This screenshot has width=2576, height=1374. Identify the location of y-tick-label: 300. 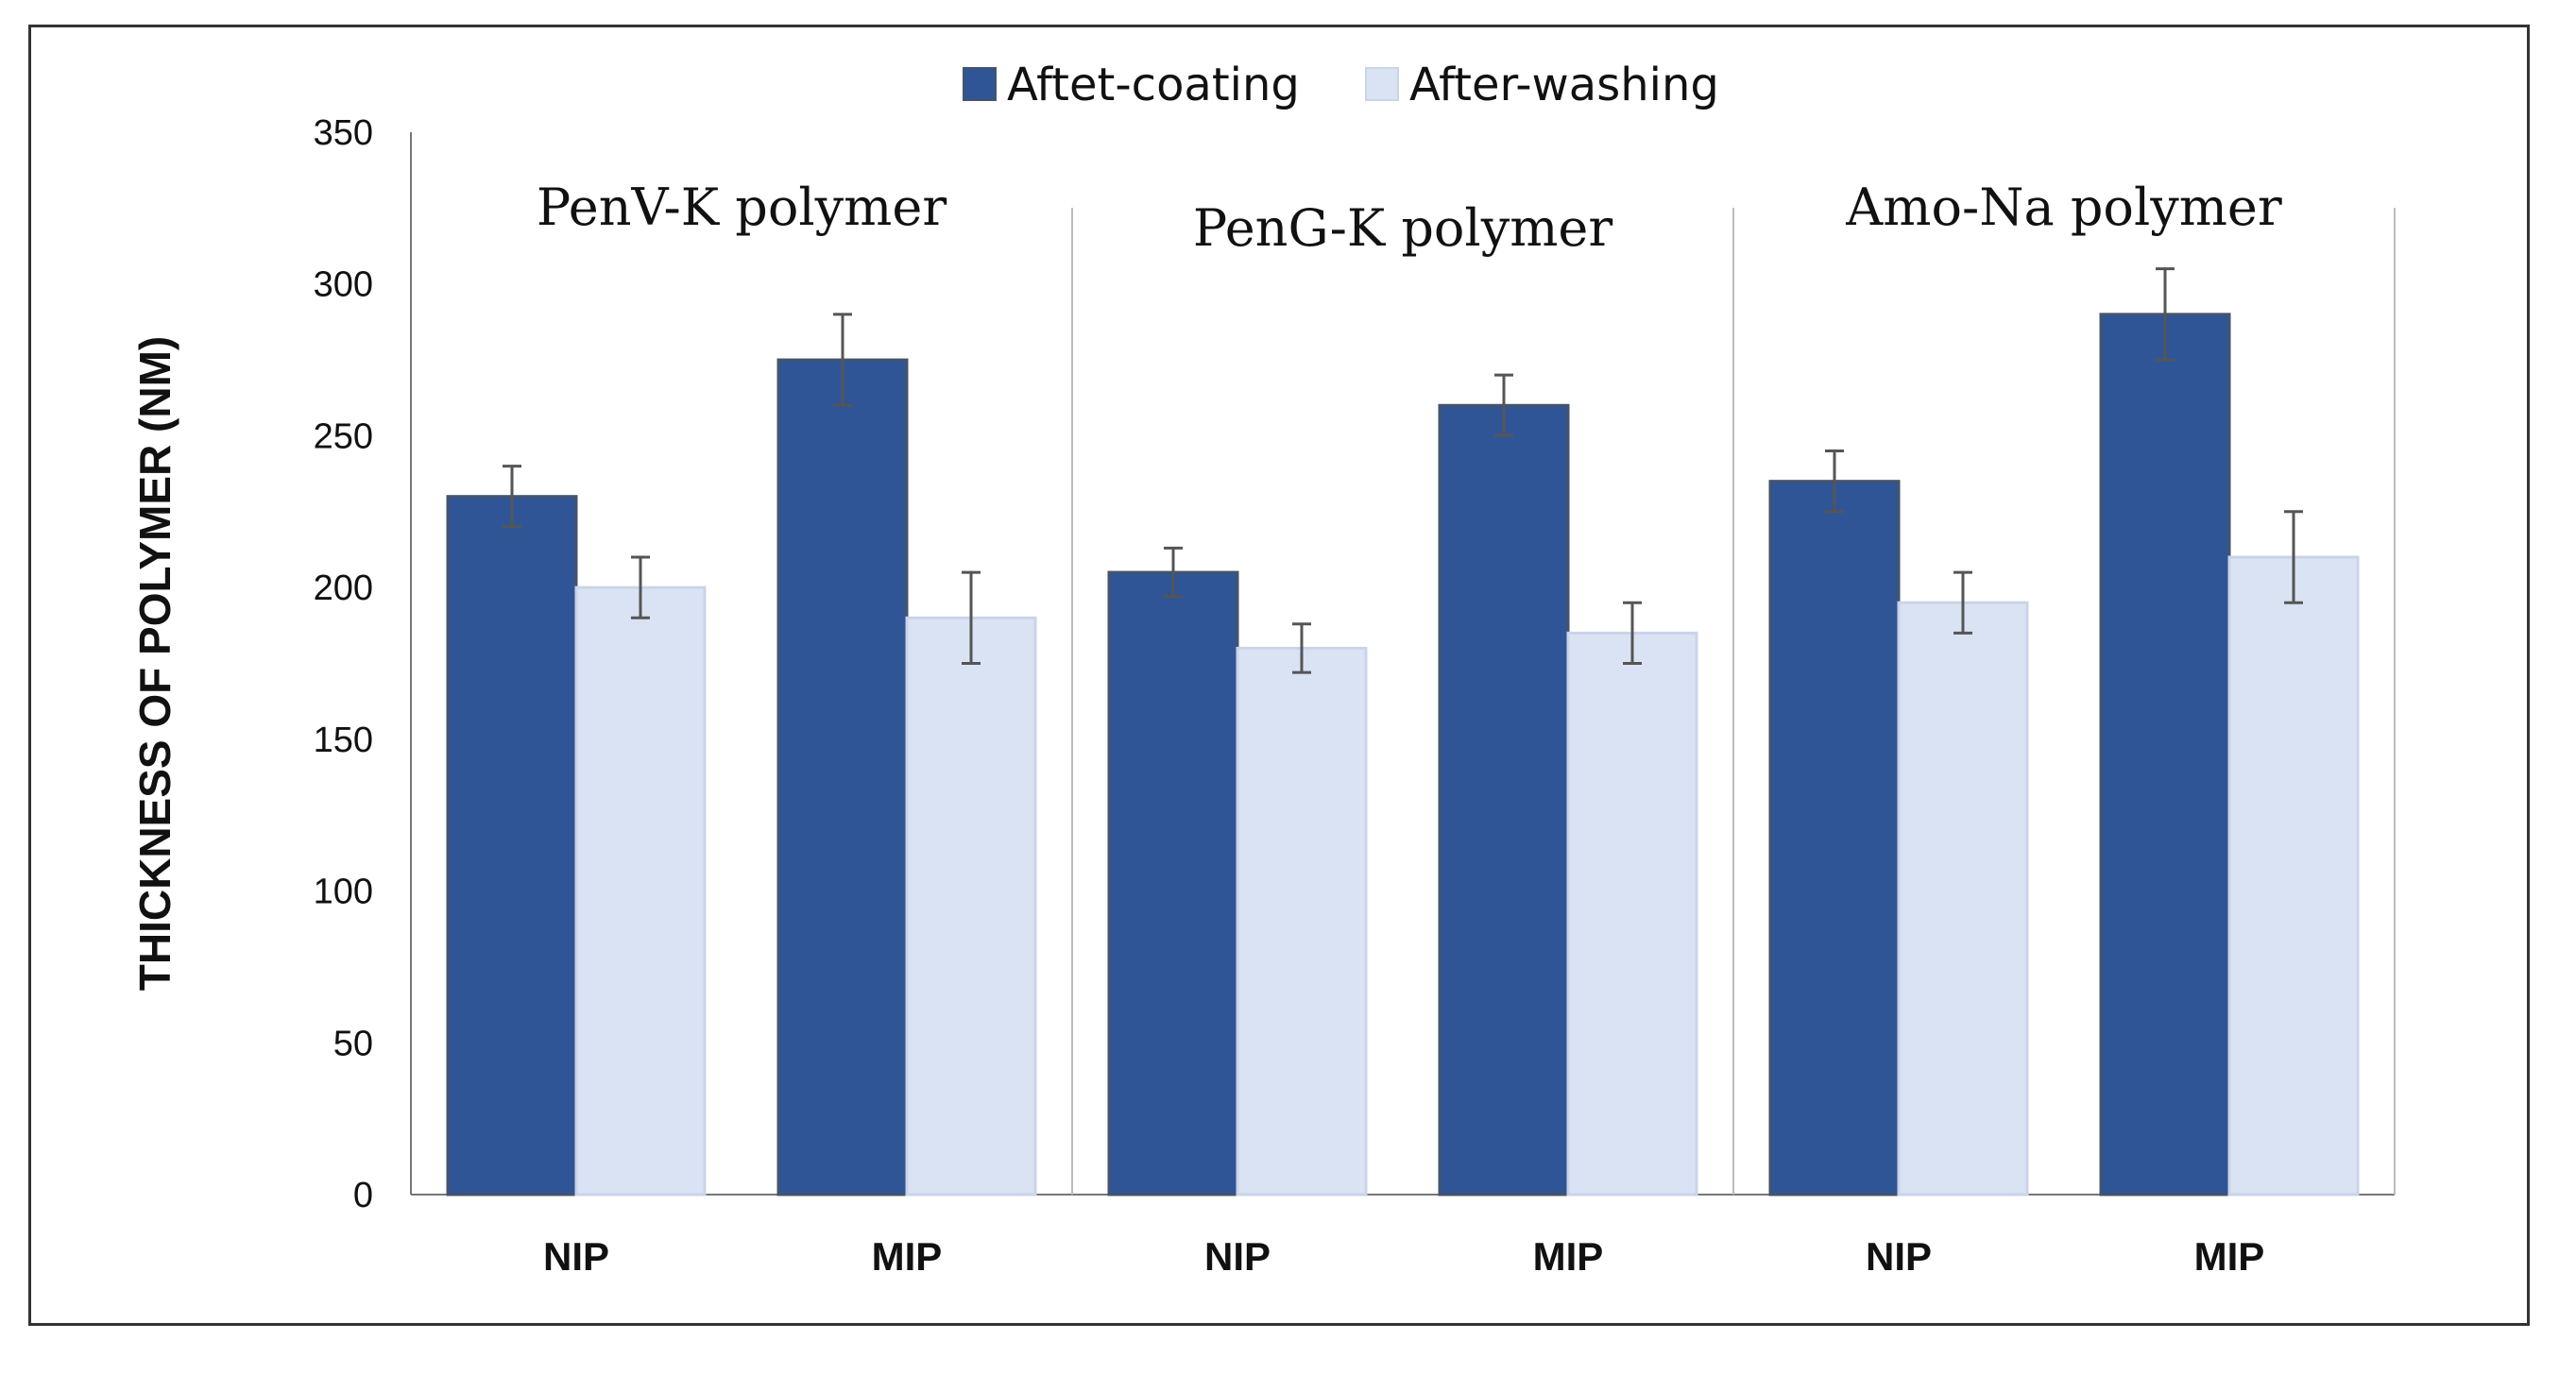
(343, 285).